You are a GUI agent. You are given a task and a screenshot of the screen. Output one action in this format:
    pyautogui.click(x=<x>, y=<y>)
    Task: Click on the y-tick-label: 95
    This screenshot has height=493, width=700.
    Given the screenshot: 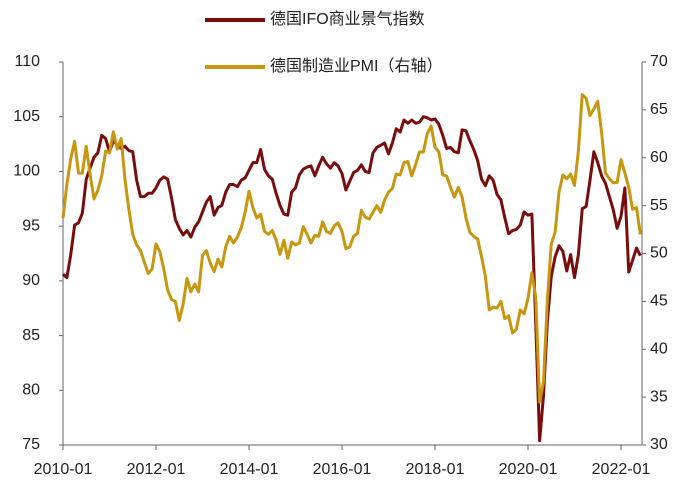 What is the action you would take?
    pyautogui.click(x=31, y=225)
    